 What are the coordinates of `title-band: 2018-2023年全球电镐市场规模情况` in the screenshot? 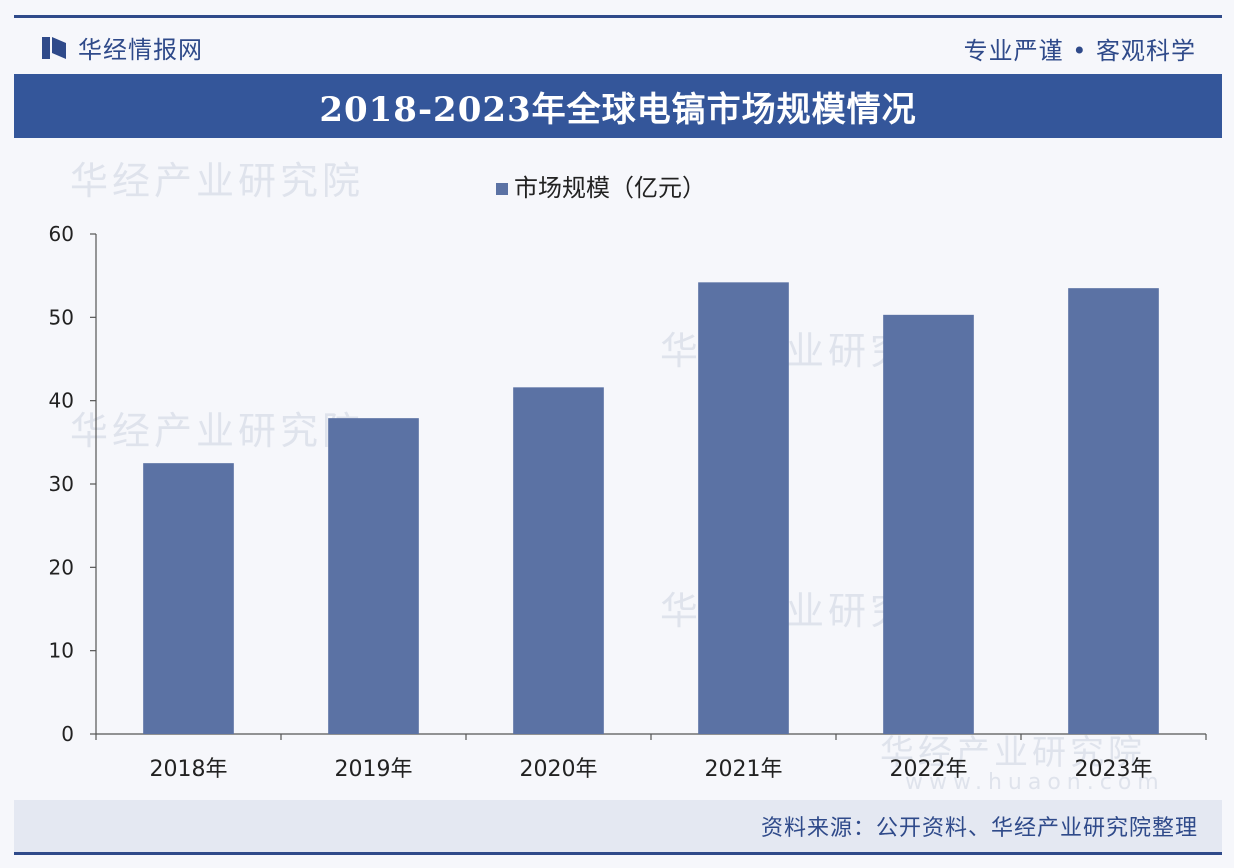 It's located at (618, 106).